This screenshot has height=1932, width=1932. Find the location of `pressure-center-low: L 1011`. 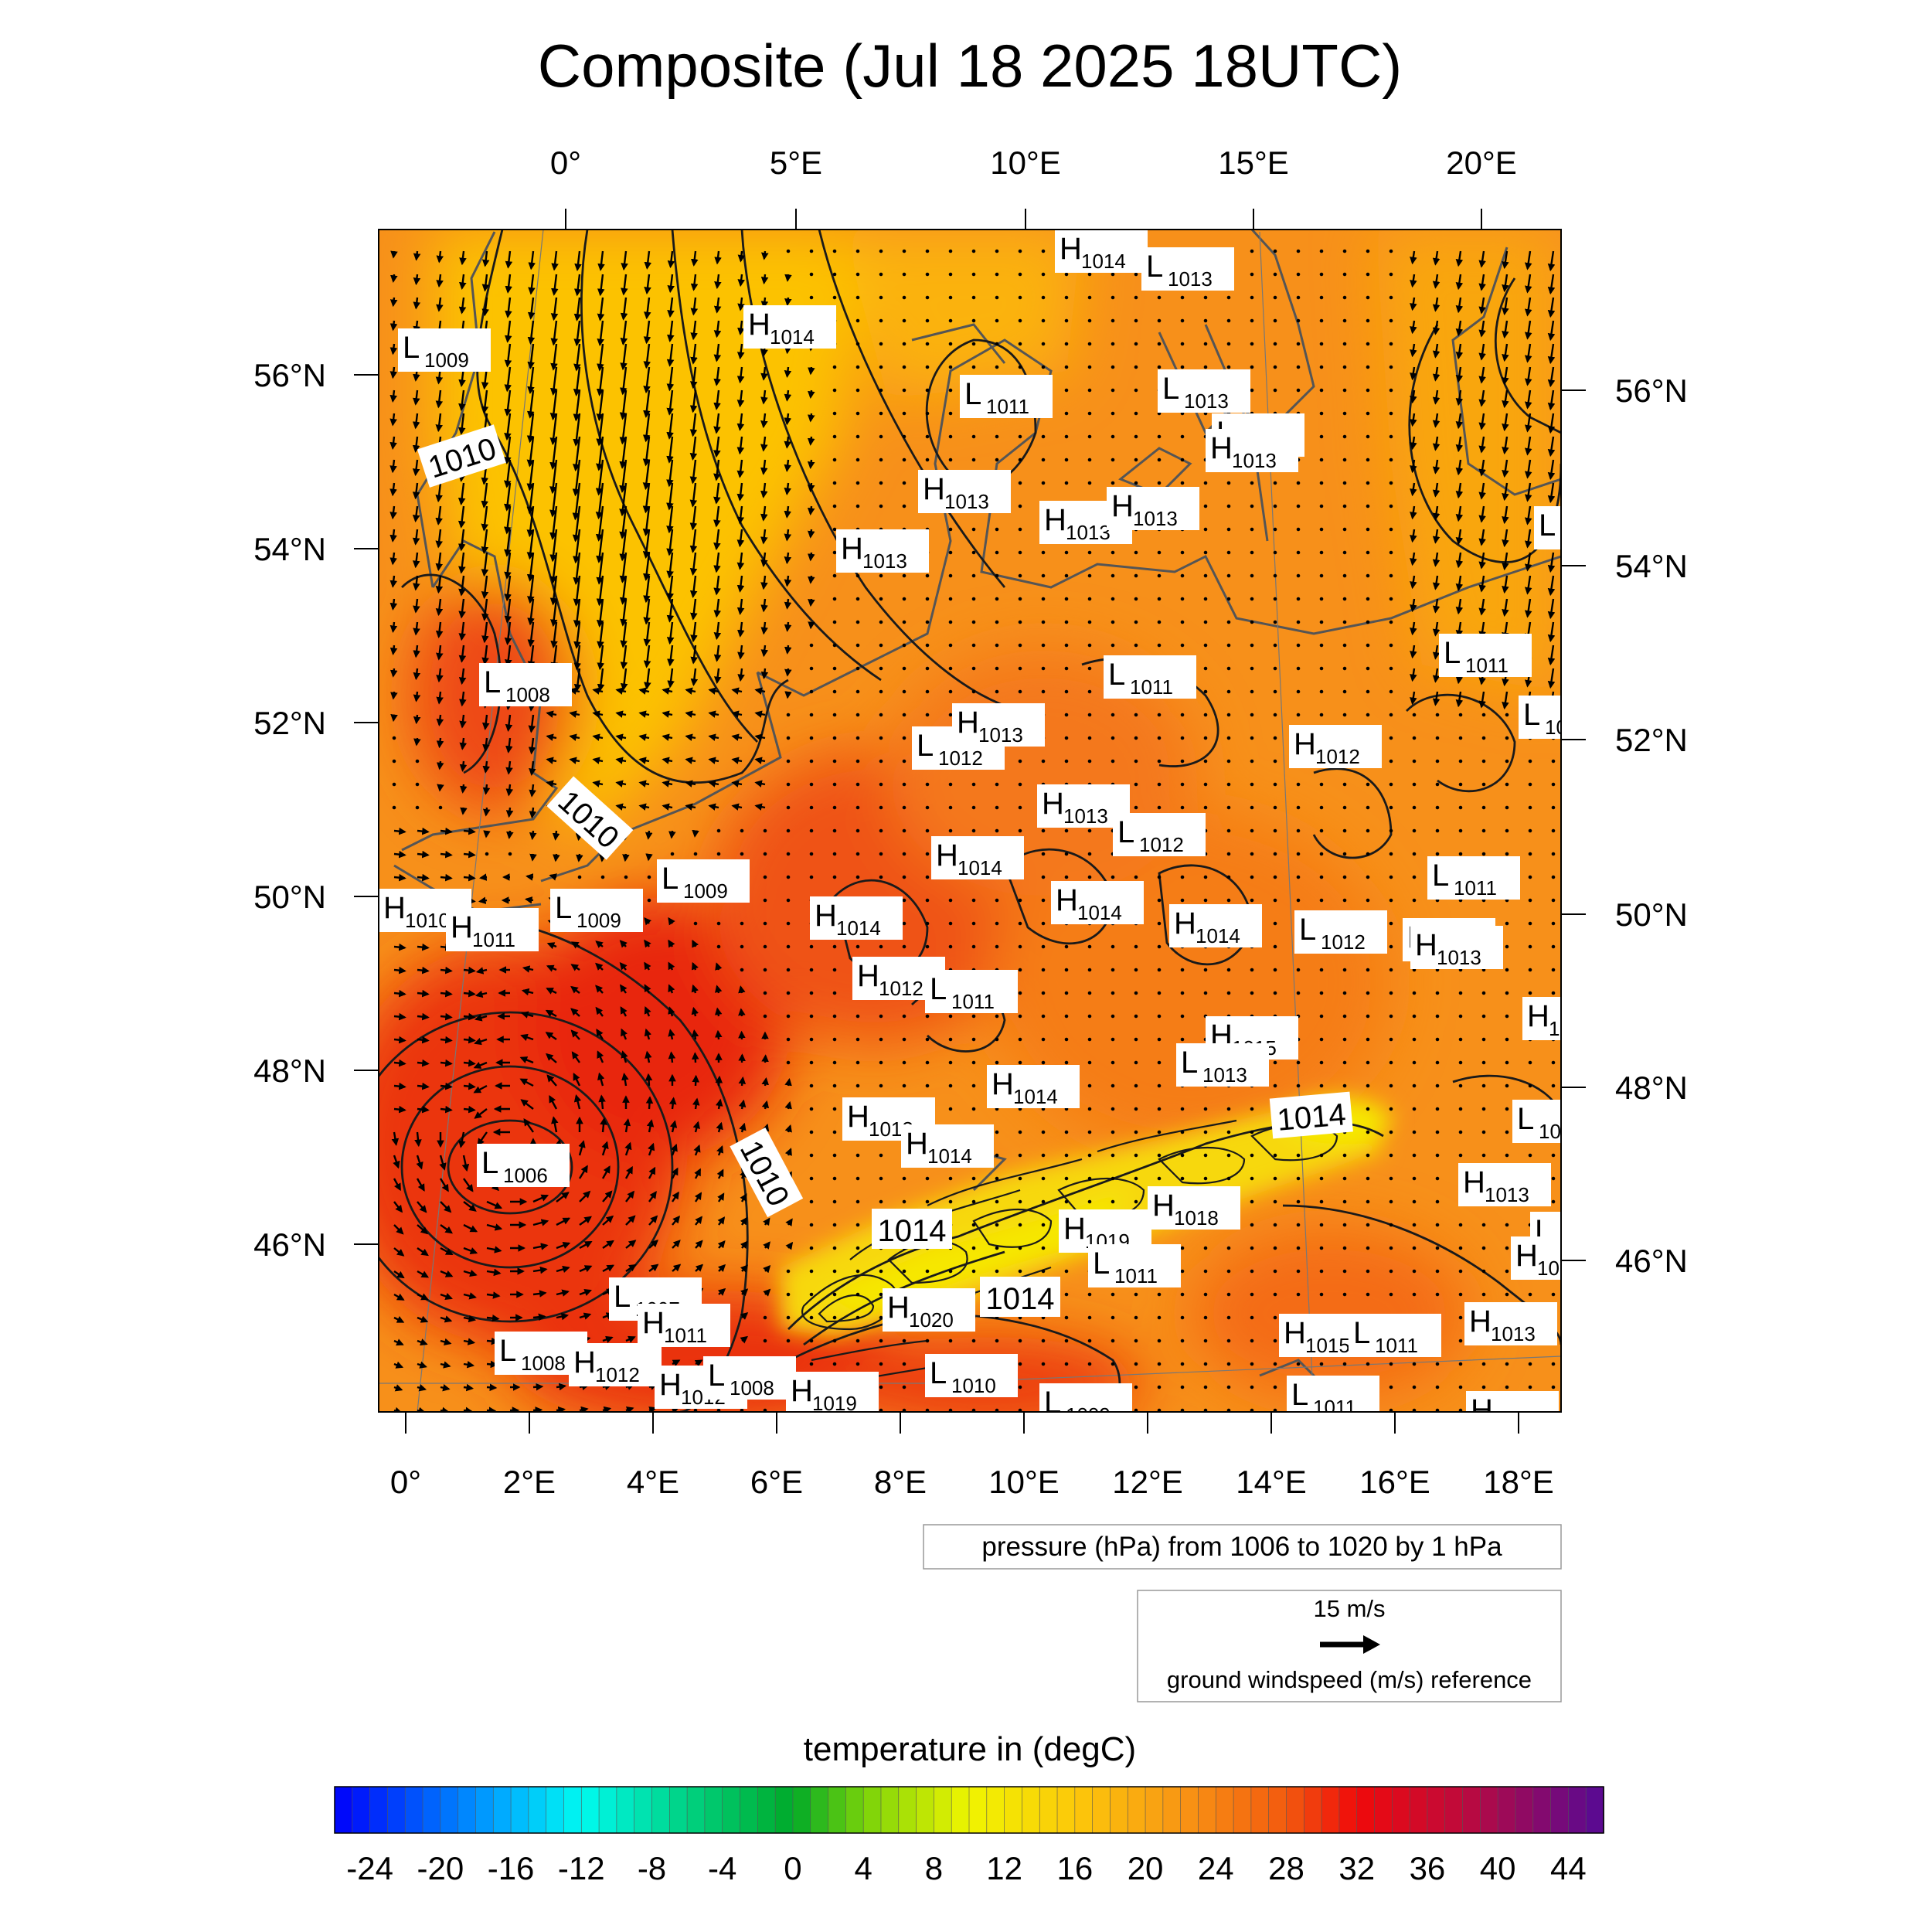

pressure-center-low: L 1011 is located at coordinates (1395, 1335).